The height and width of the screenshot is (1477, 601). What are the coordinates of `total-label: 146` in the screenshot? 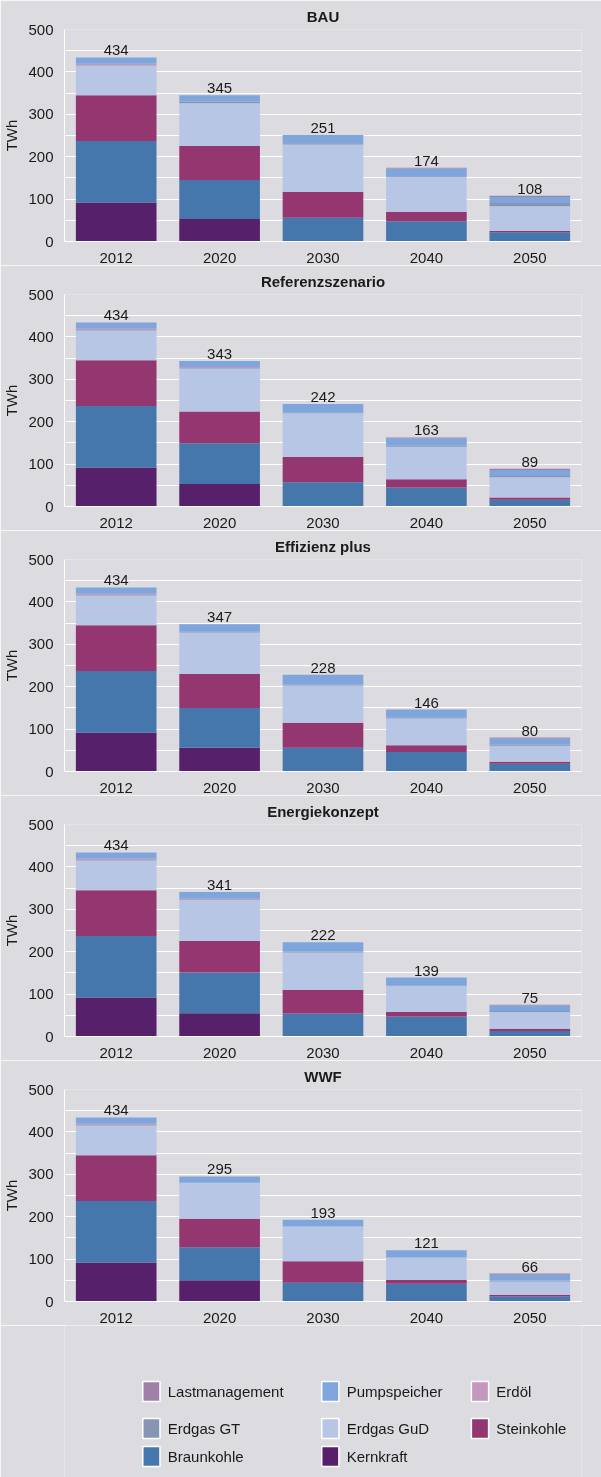 It's located at (426, 702).